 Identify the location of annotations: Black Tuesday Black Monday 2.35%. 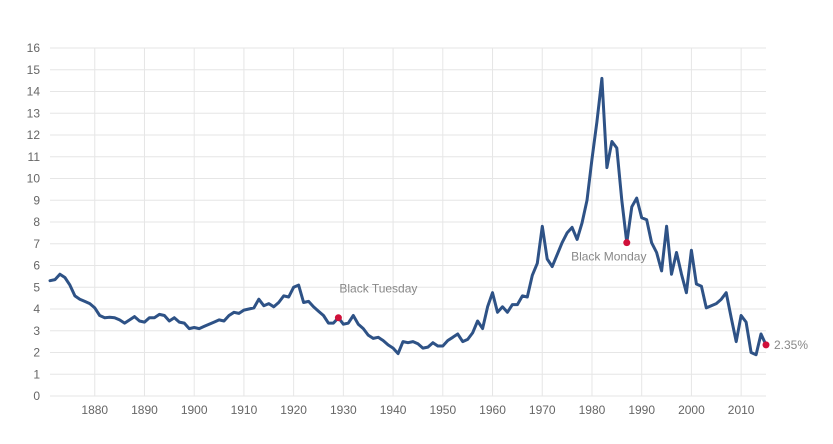
(571, 295).